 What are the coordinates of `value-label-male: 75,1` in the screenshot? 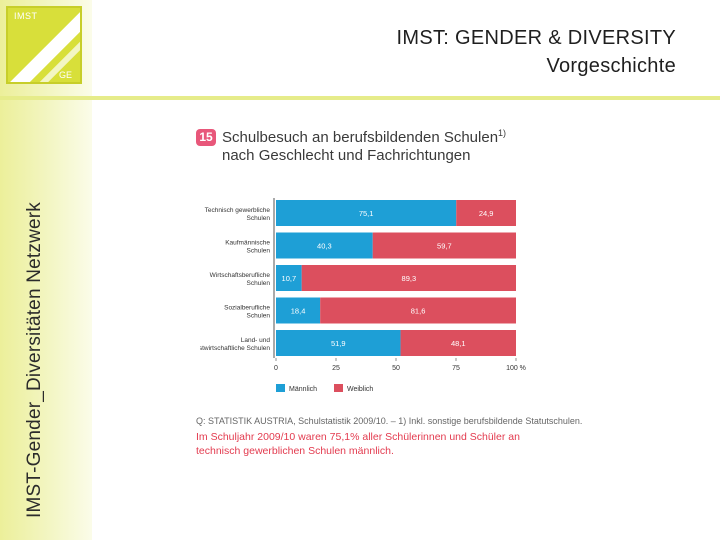 It's located at (366, 213).